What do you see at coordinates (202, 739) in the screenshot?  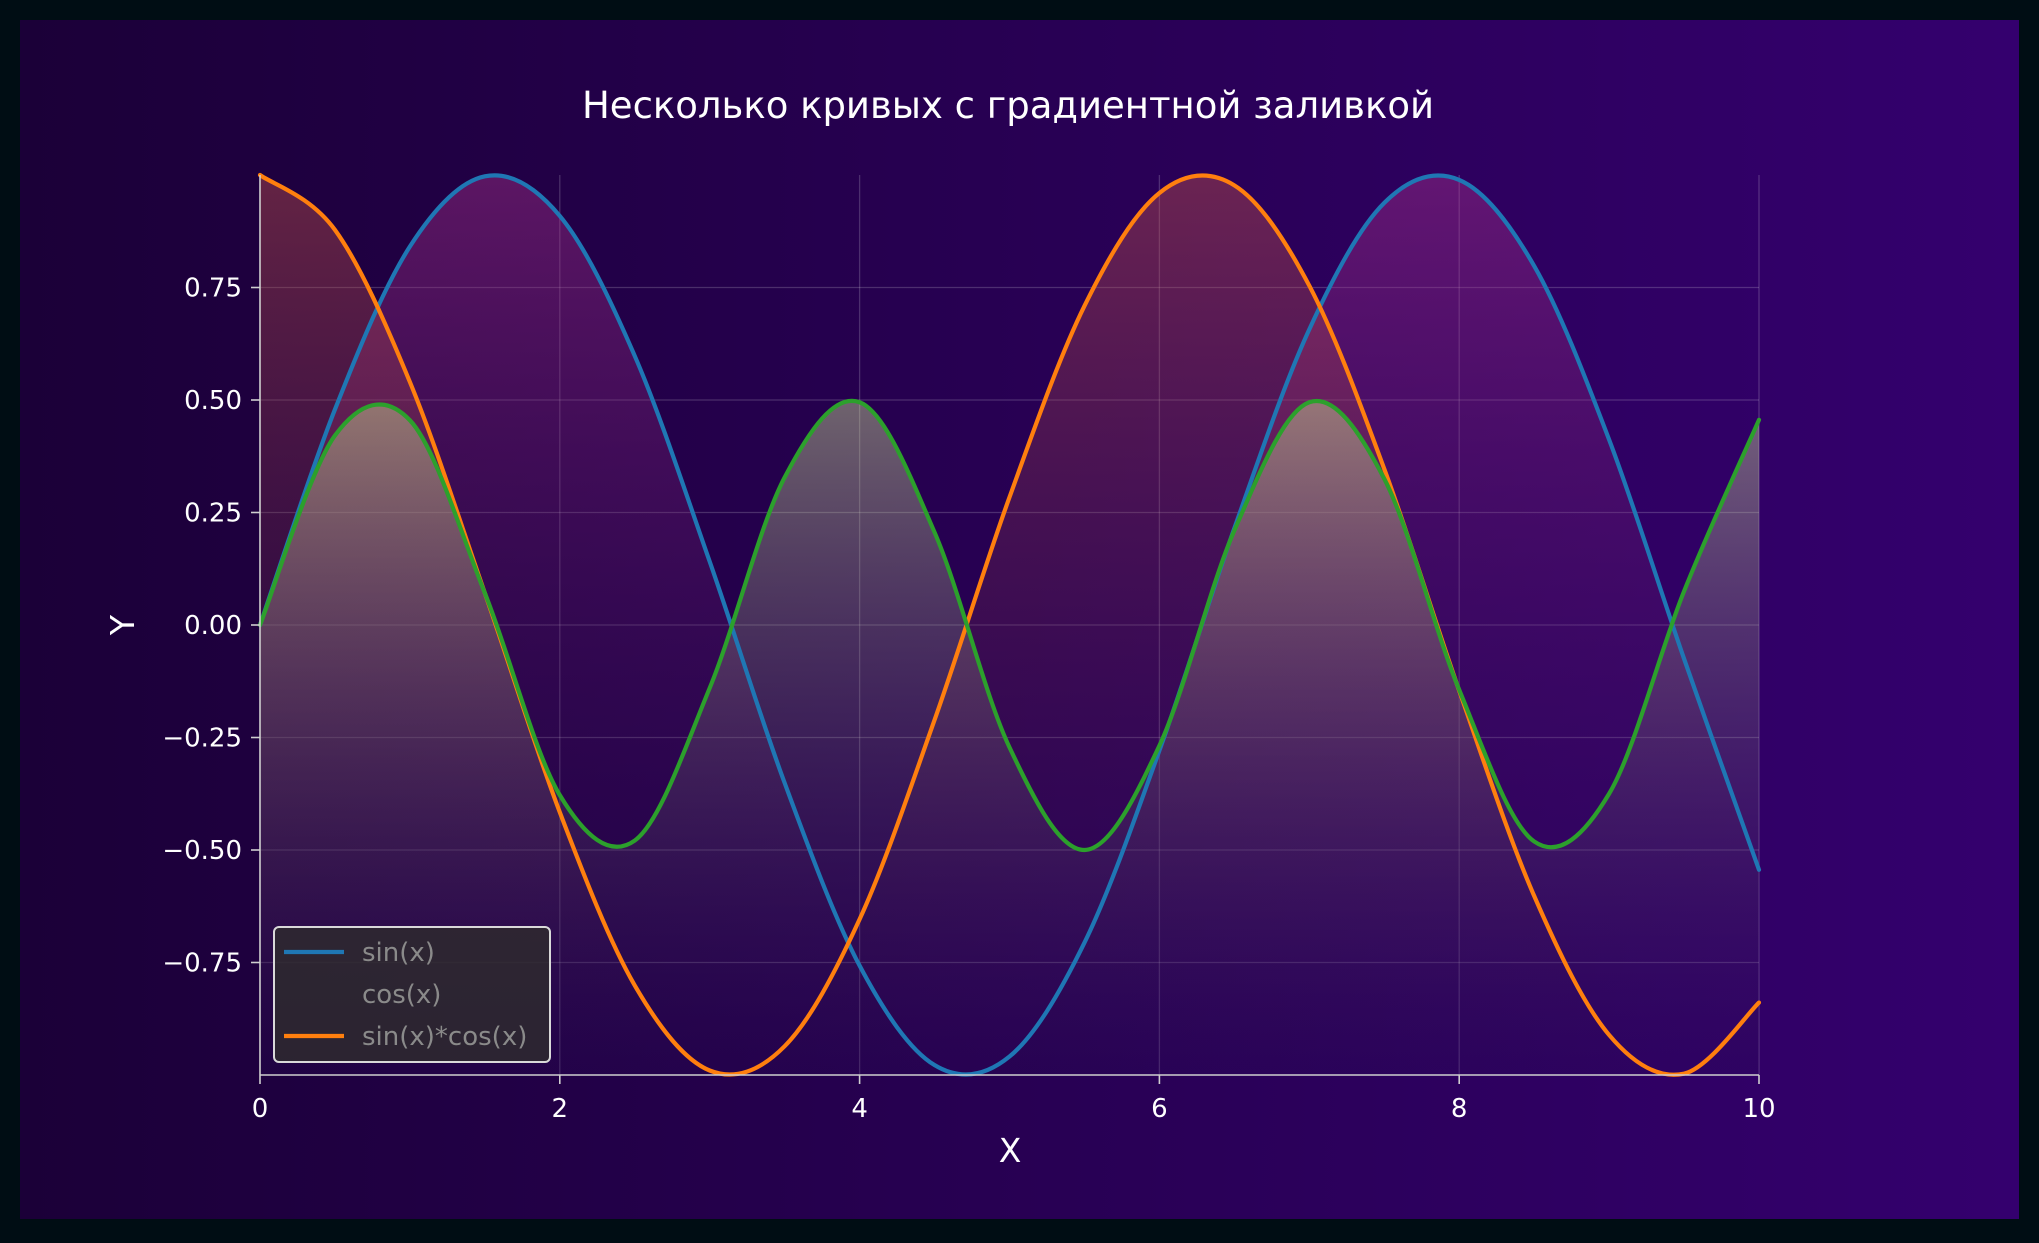 I see `y-tick-label: −0.25` at bounding box center [202, 739].